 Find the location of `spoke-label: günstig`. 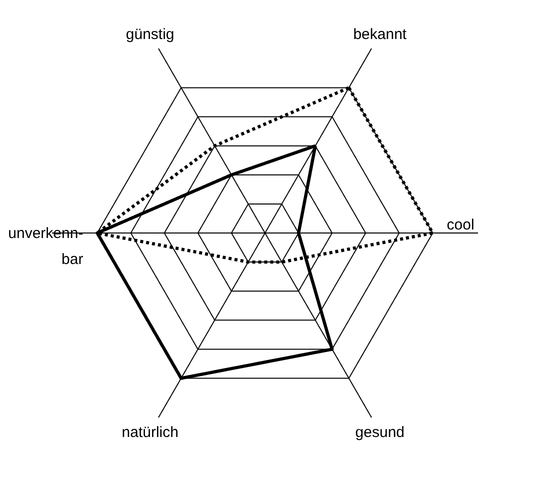

spoke-label: günstig is located at coordinates (150, 34).